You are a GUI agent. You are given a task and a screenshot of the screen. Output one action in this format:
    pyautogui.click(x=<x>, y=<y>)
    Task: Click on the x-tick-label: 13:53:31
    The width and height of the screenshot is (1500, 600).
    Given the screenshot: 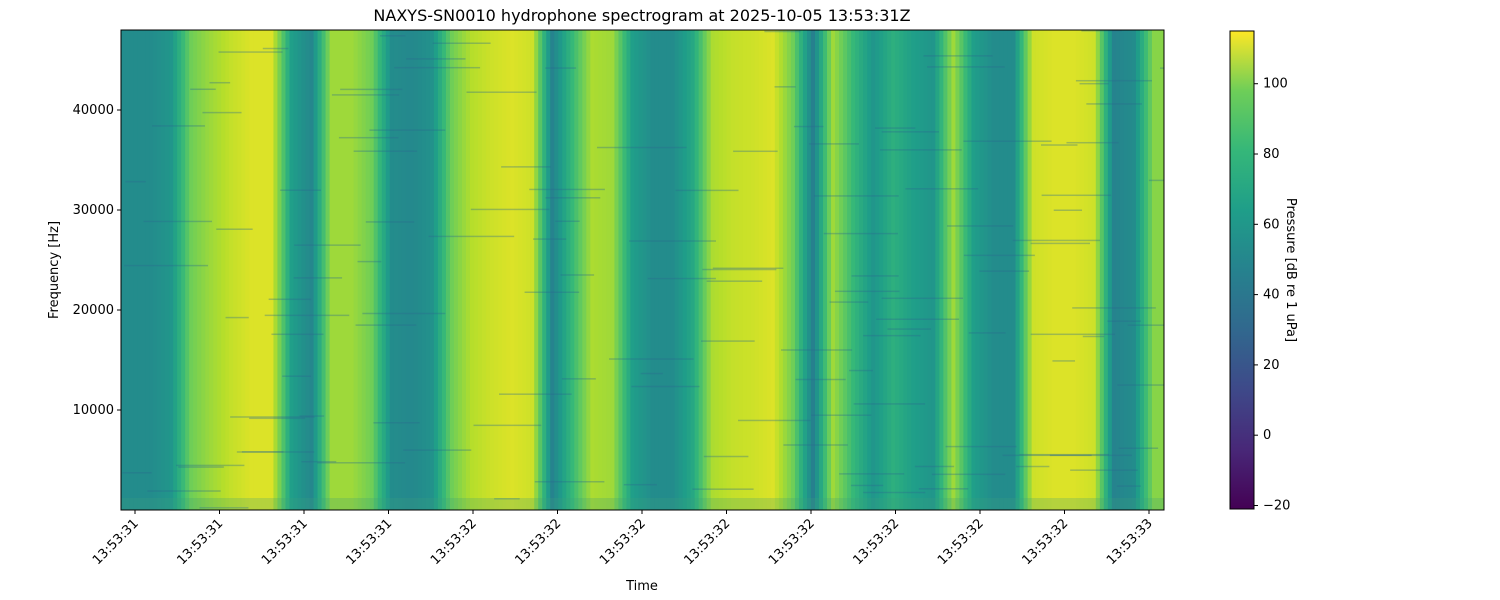 What is the action you would take?
    pyautogui.click(x=369, y=542)
    